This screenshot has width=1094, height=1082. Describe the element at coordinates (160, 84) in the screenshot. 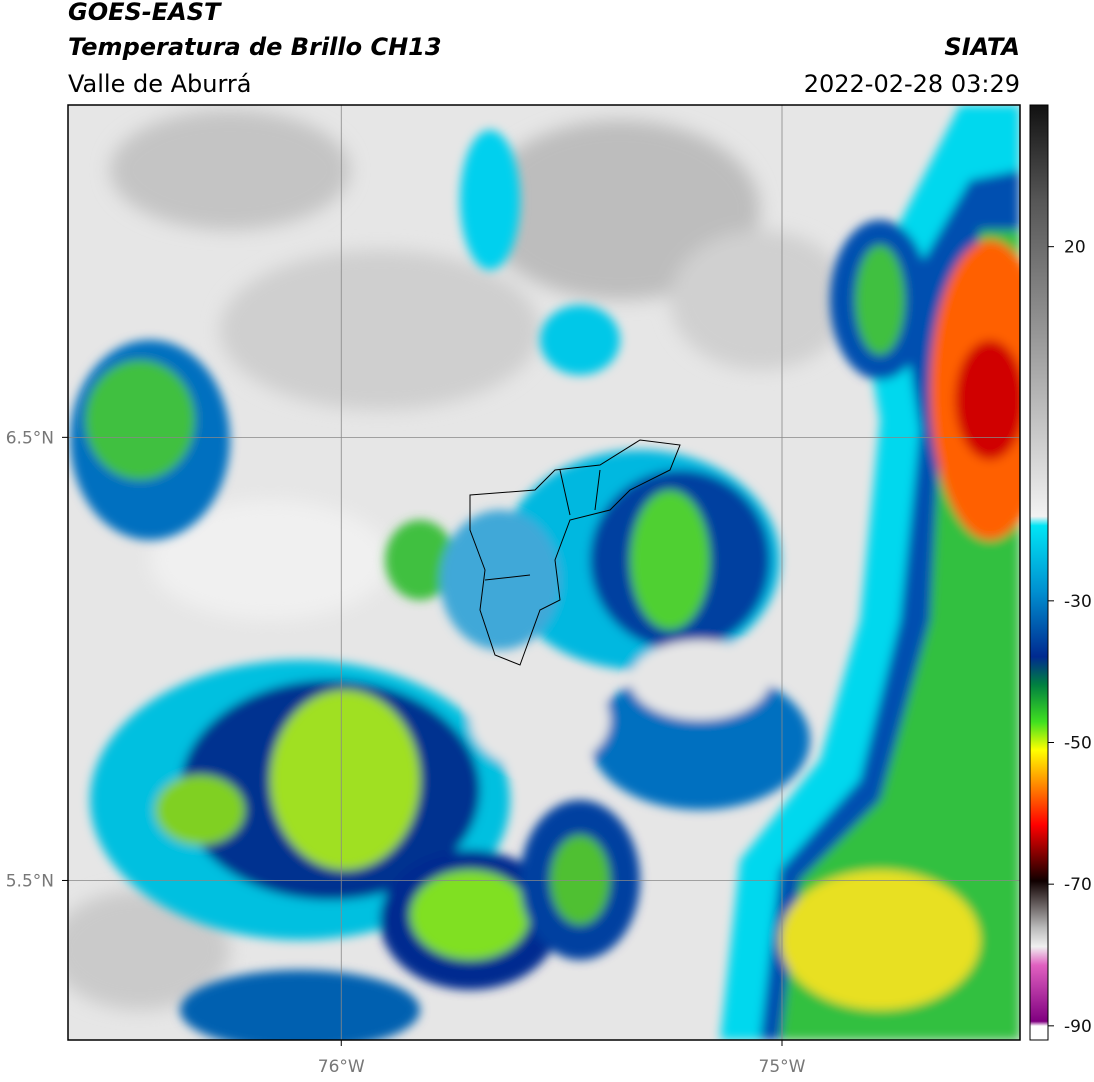

I see `region: Valle de Aburrá` at that location.